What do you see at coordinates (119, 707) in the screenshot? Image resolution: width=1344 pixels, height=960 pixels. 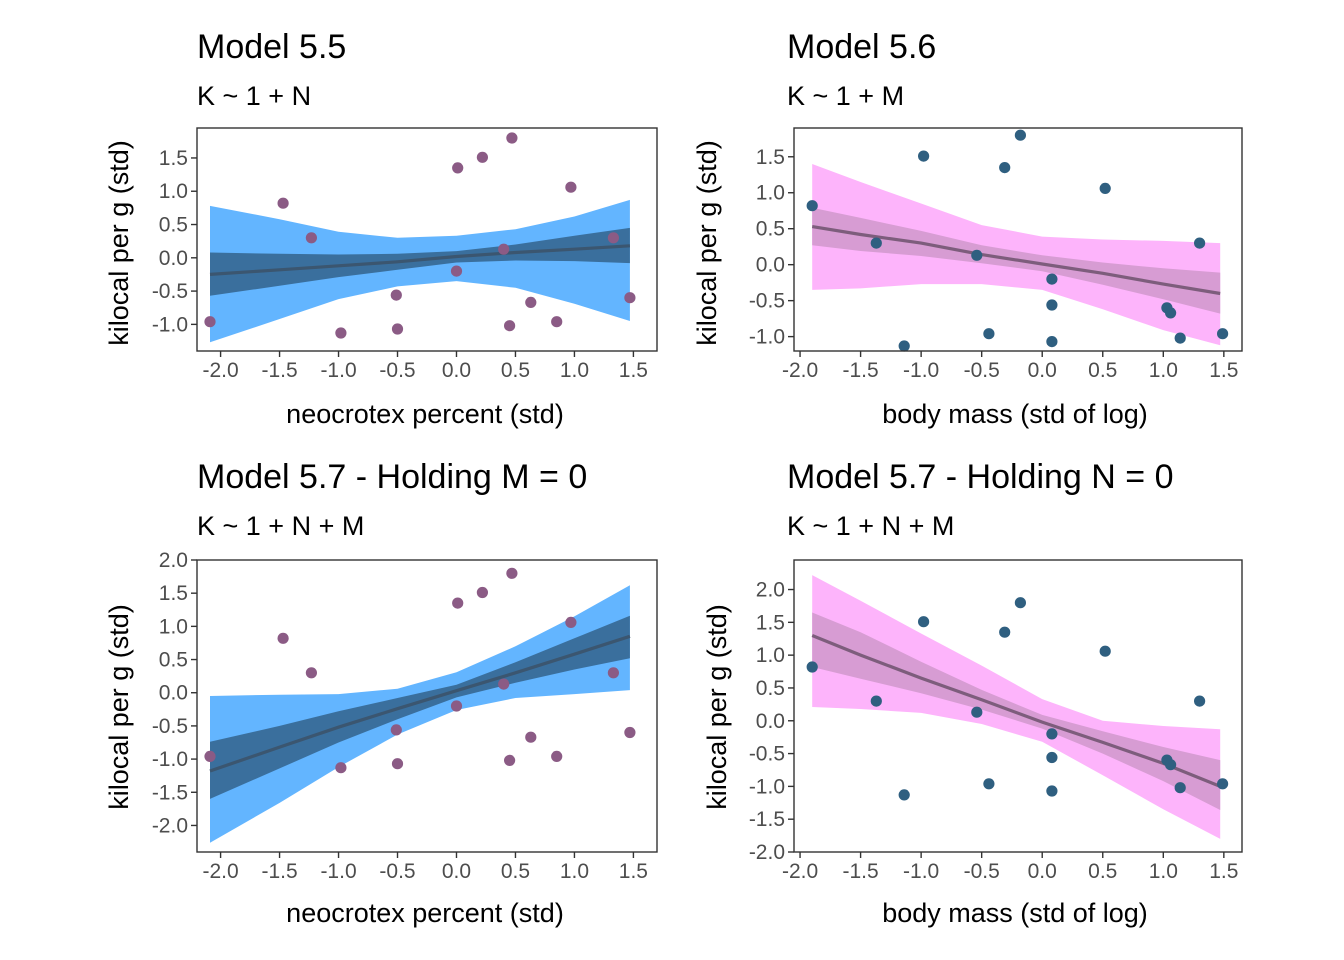 I see `panel-3-y-axis-label: kilocal per g (std)` at bounding box center [119, 707].